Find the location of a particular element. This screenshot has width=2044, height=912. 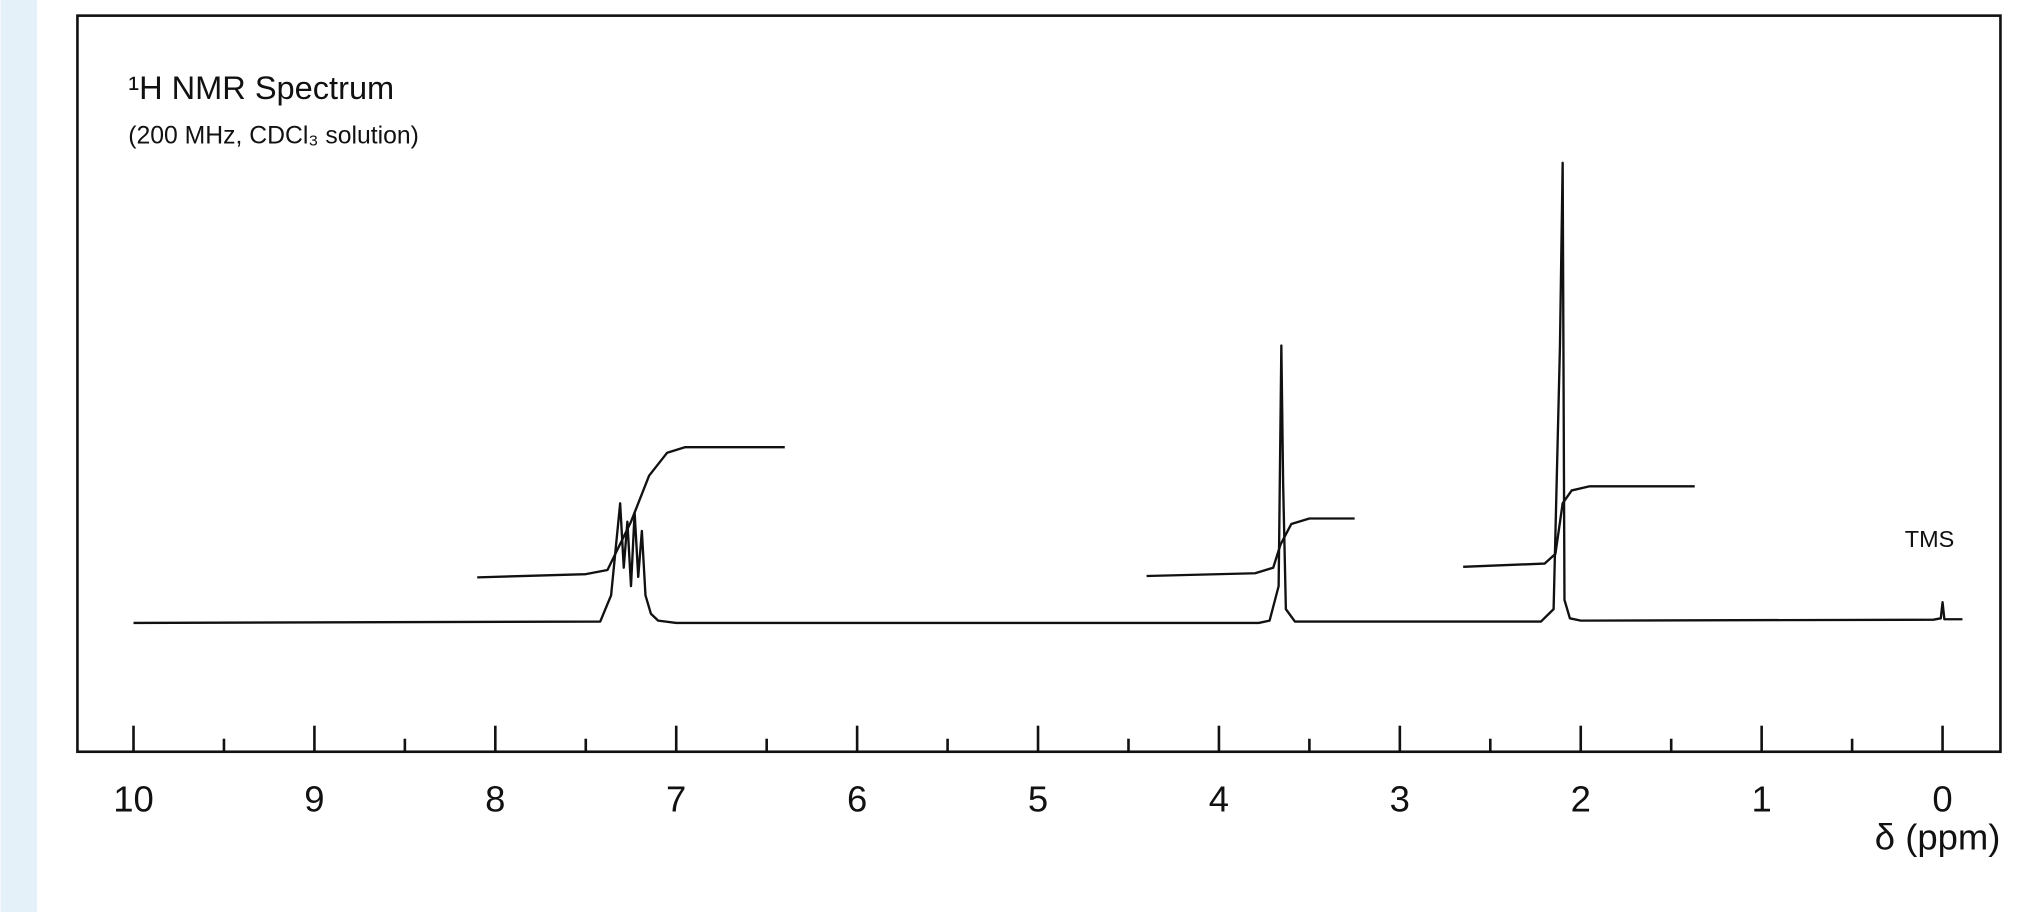

x-tick-label: 8 is located at coordinates (495, 799).